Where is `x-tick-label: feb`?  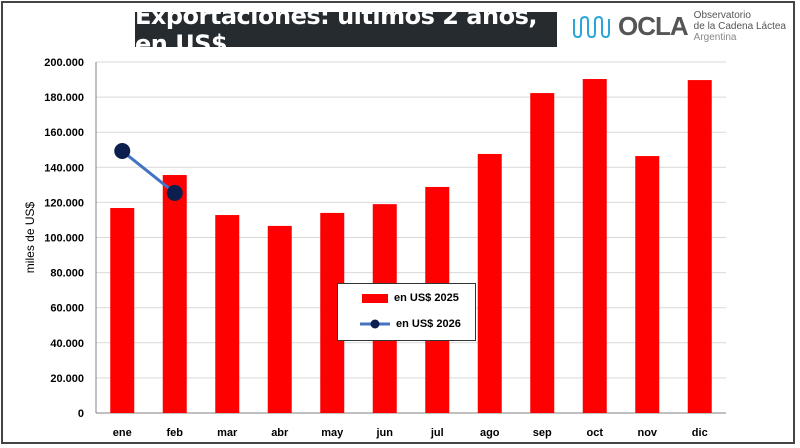 x-tick-label: feb is located at coordinates (175, 433).